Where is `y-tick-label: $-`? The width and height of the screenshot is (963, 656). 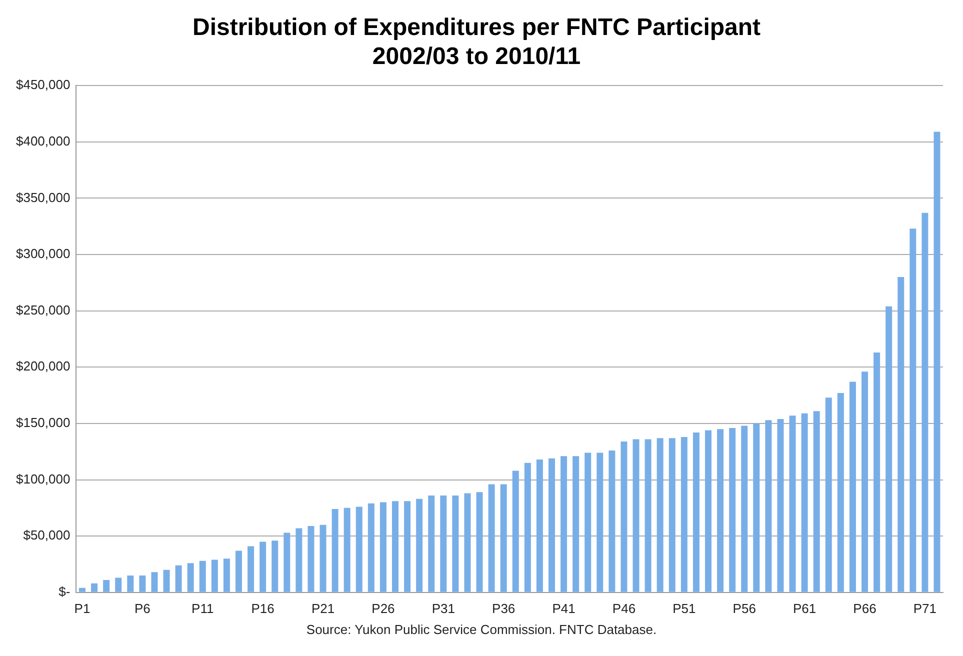 y-tick-label: $- is located at coordinates (64, 591).